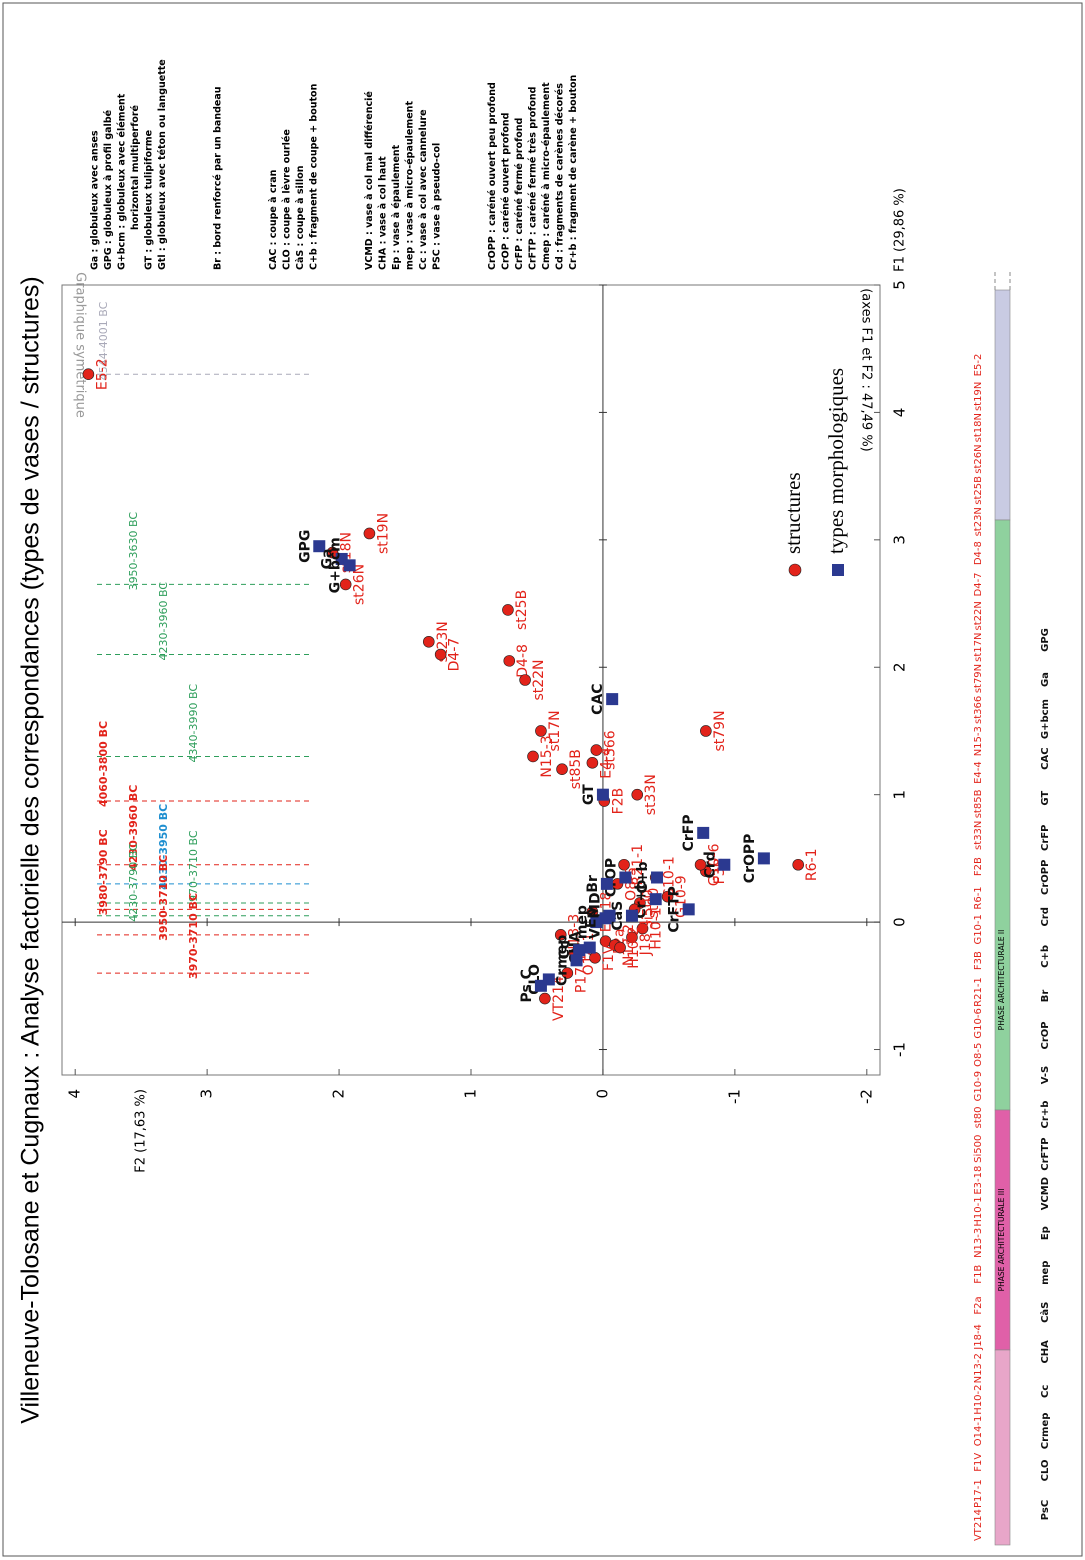 This screenshot has height=1560, width=1085. Describe the element at coordinates (978, 1431) in the screenshot. I see `phase-structure-label: O14-1` at that location.